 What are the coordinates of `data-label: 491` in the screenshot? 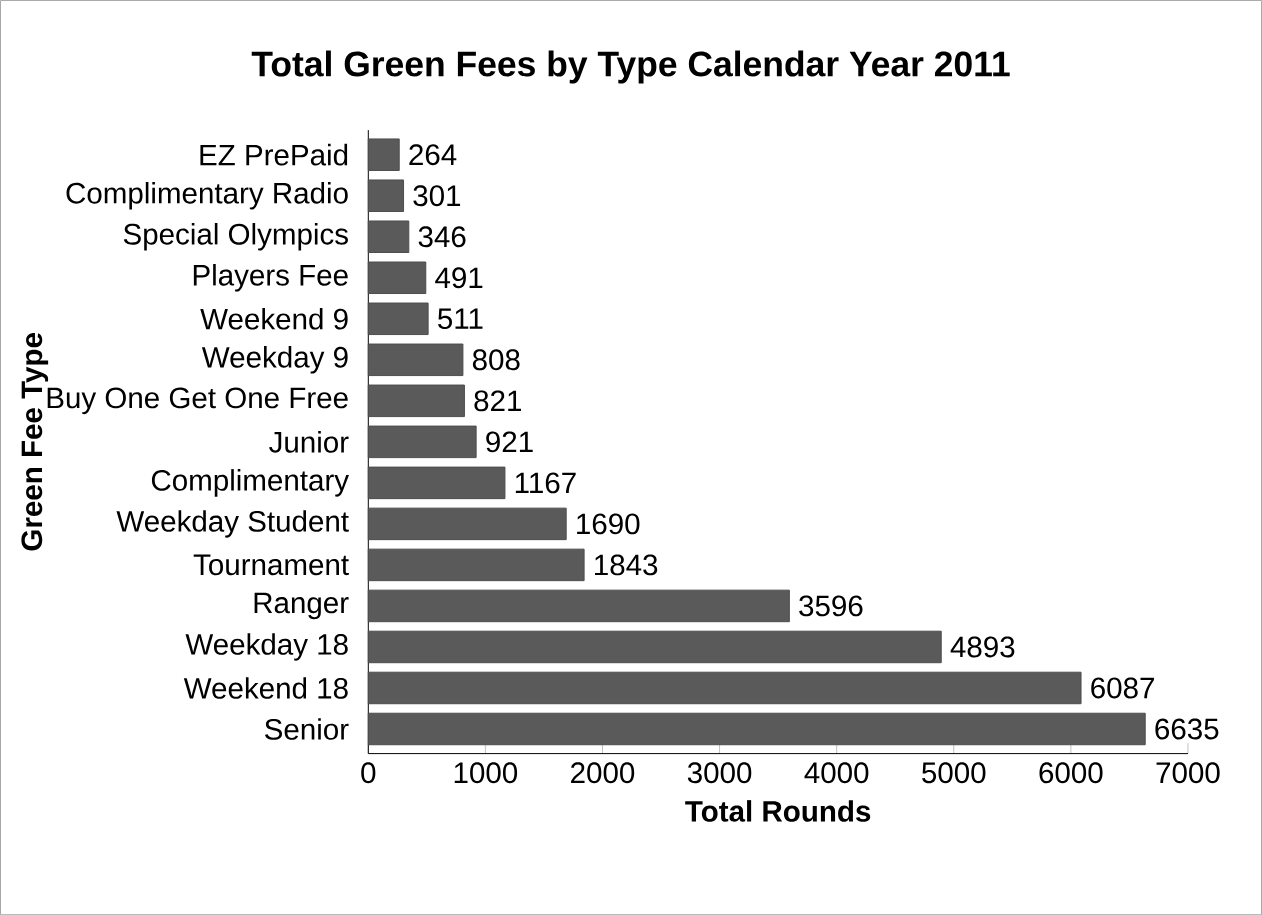 It's located at (459, 278).